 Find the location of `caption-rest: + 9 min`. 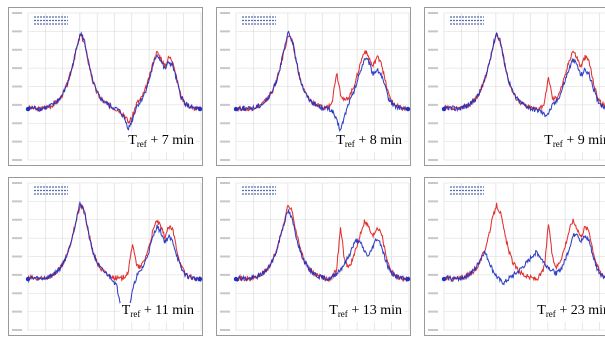

caption-rest: + 9 min is located at coordinates (585, 140).